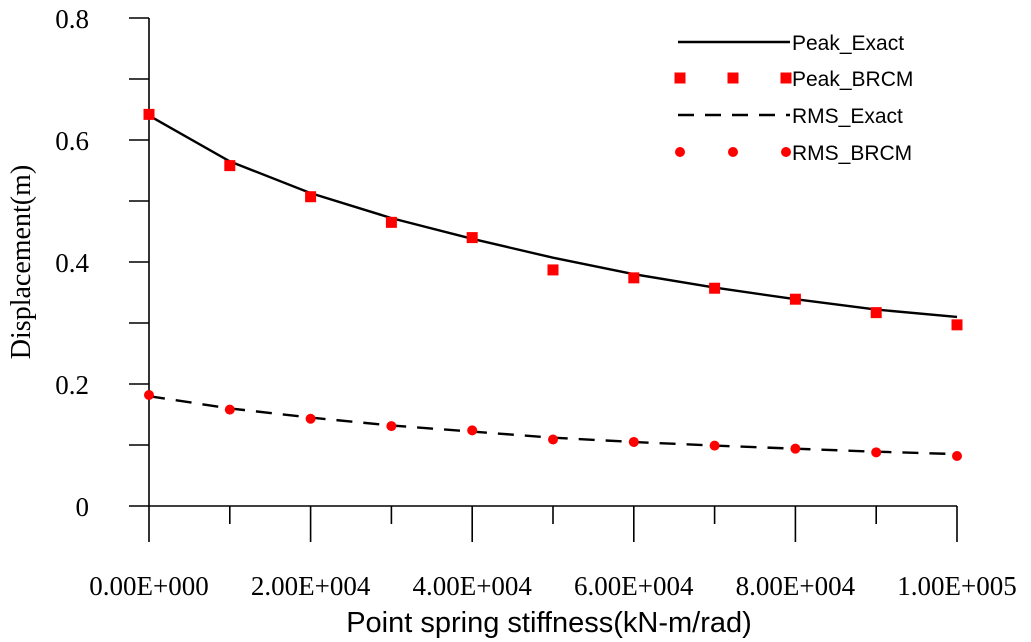 Image resolution: width=1031 pixels, height=642 pixels. Describe the element at coordinates (852, 79) in the screenshot. I see `legend-label: Peak_BRCM` at that location.